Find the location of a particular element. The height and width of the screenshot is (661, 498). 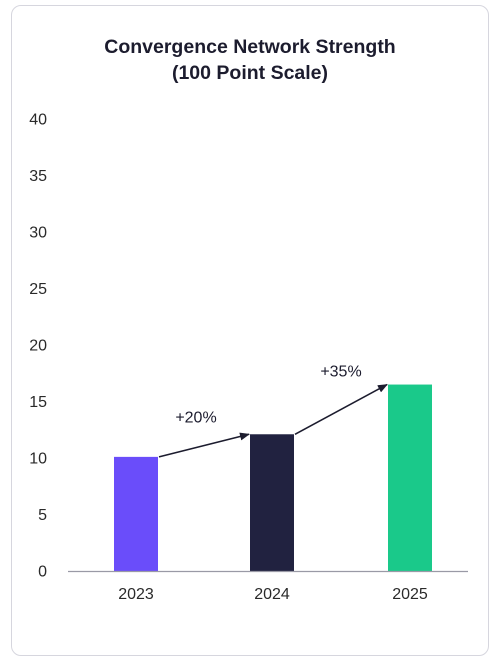

y-tick-label: 35 is located at coordinates (38, 176).